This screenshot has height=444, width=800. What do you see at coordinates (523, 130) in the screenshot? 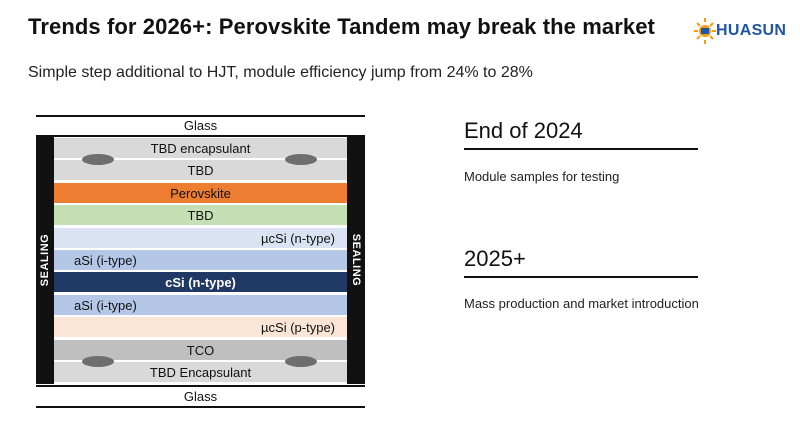
I see `milestone-heading: End of 2024` at bounding box center [523, 130].